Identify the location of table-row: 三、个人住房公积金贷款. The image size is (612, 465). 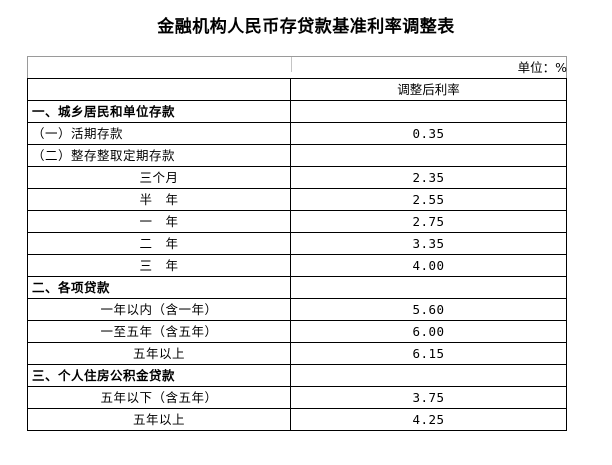
(297, 375).